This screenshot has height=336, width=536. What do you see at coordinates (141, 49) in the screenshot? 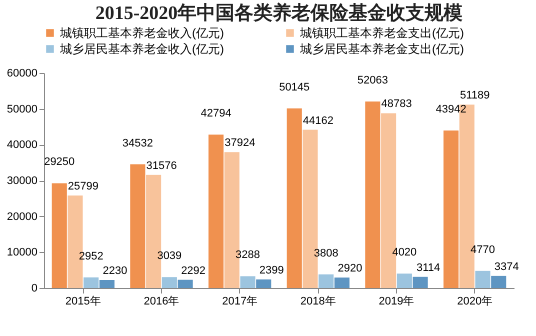
I see `legend-label: 城乡居民基本养老金收入(亿元)` at bounding box center [141, 49].